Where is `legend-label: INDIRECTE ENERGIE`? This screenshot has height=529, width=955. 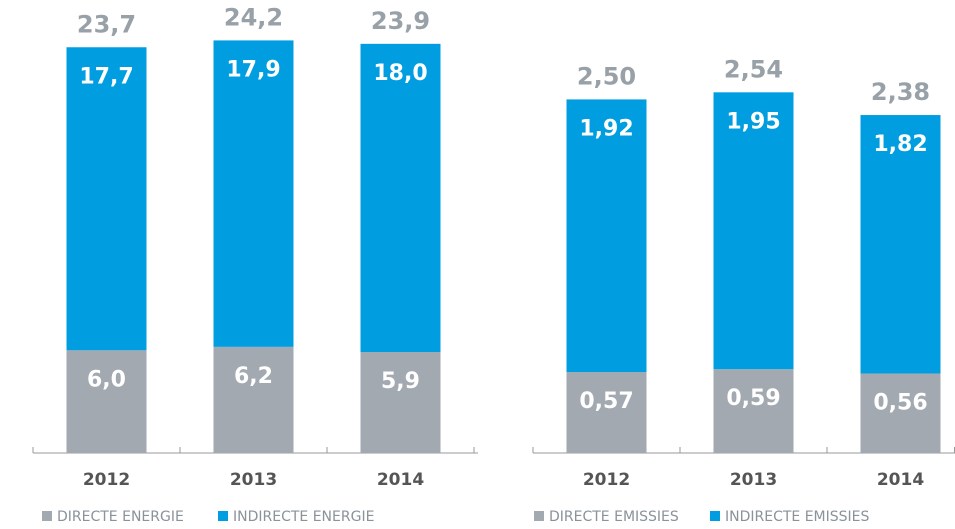 legend-label: INDIRECTE ENERGIE is located at coordinates (303, 517).